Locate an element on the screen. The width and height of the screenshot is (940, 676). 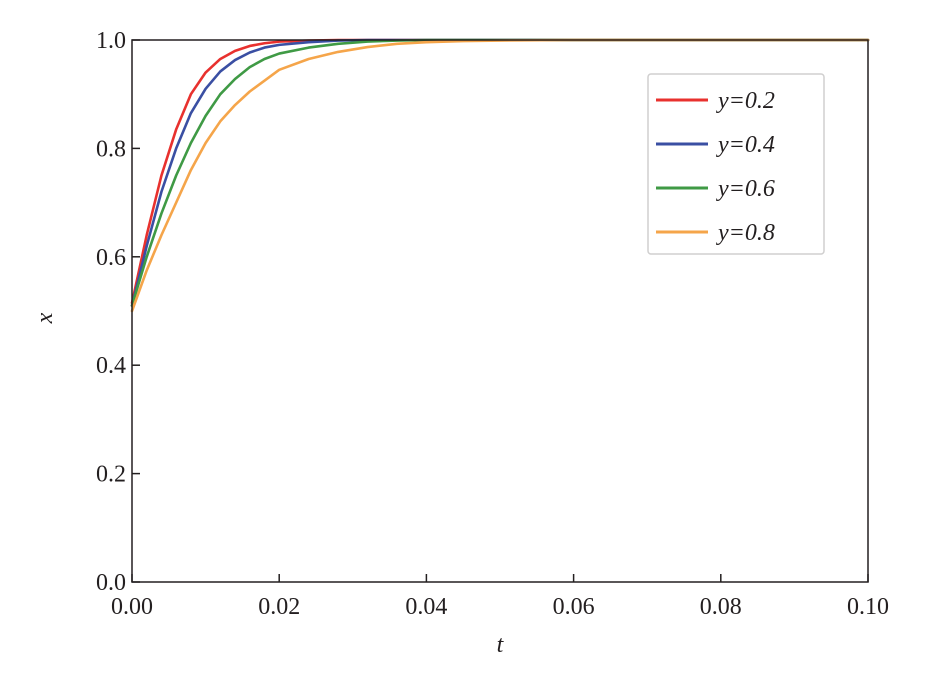
legend-label-3: y=0.6 is located at coordinates (745, 189).